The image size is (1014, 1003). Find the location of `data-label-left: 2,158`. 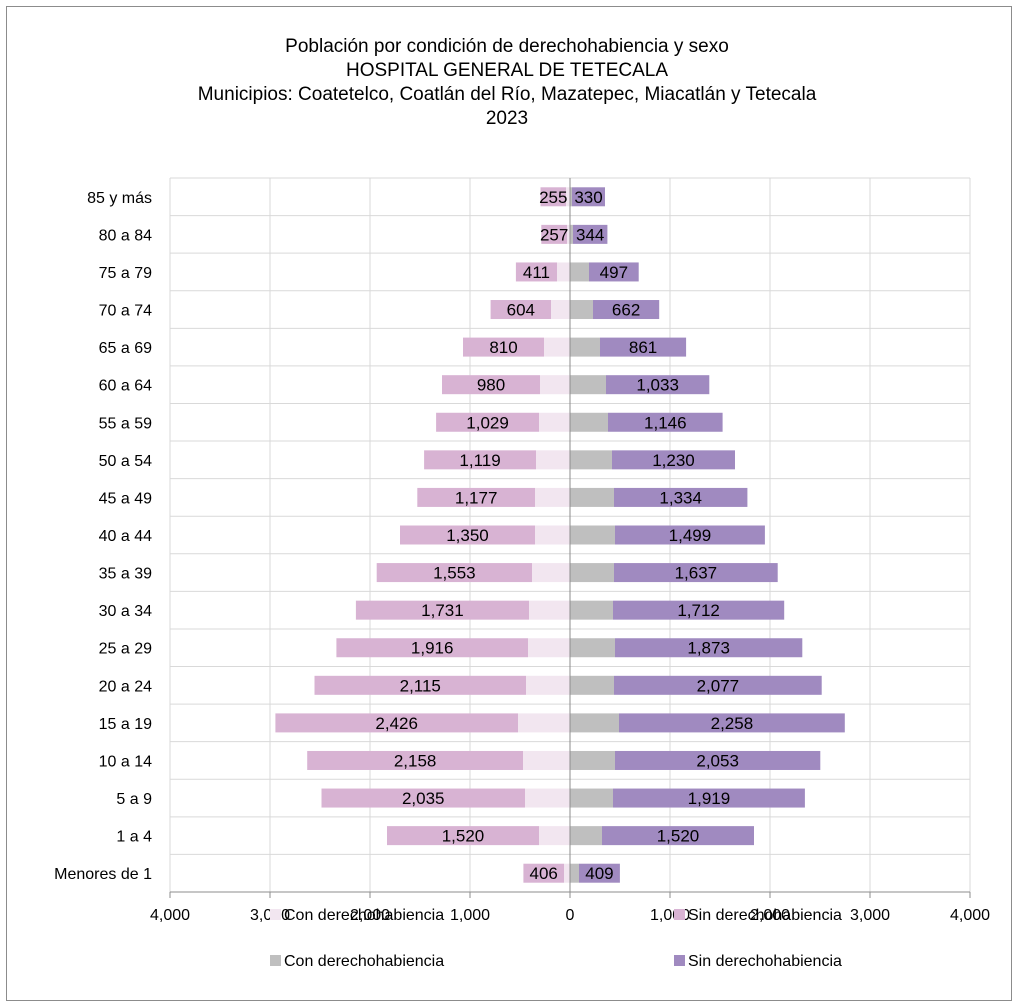

data-label-left: 2,158 is located at coordinates (415, 760).